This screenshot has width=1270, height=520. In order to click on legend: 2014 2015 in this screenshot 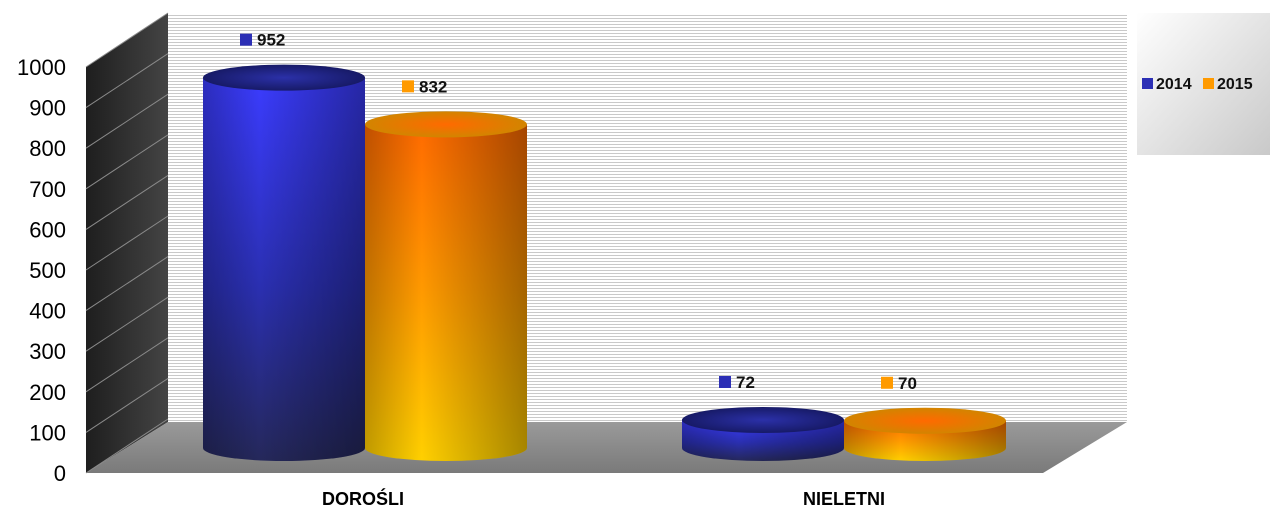, I will do `click(1203, 84)`.